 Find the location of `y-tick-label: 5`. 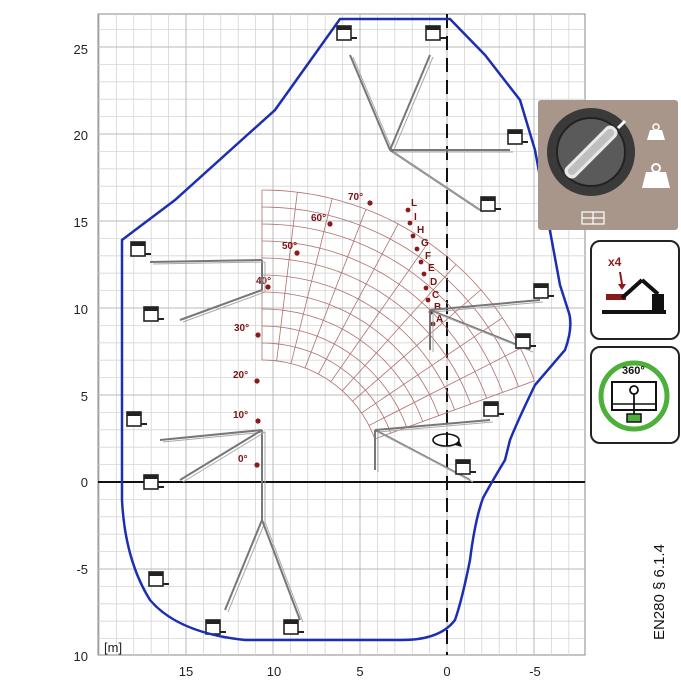

y-tick-label: 5 is located at coordinates (84, 396).